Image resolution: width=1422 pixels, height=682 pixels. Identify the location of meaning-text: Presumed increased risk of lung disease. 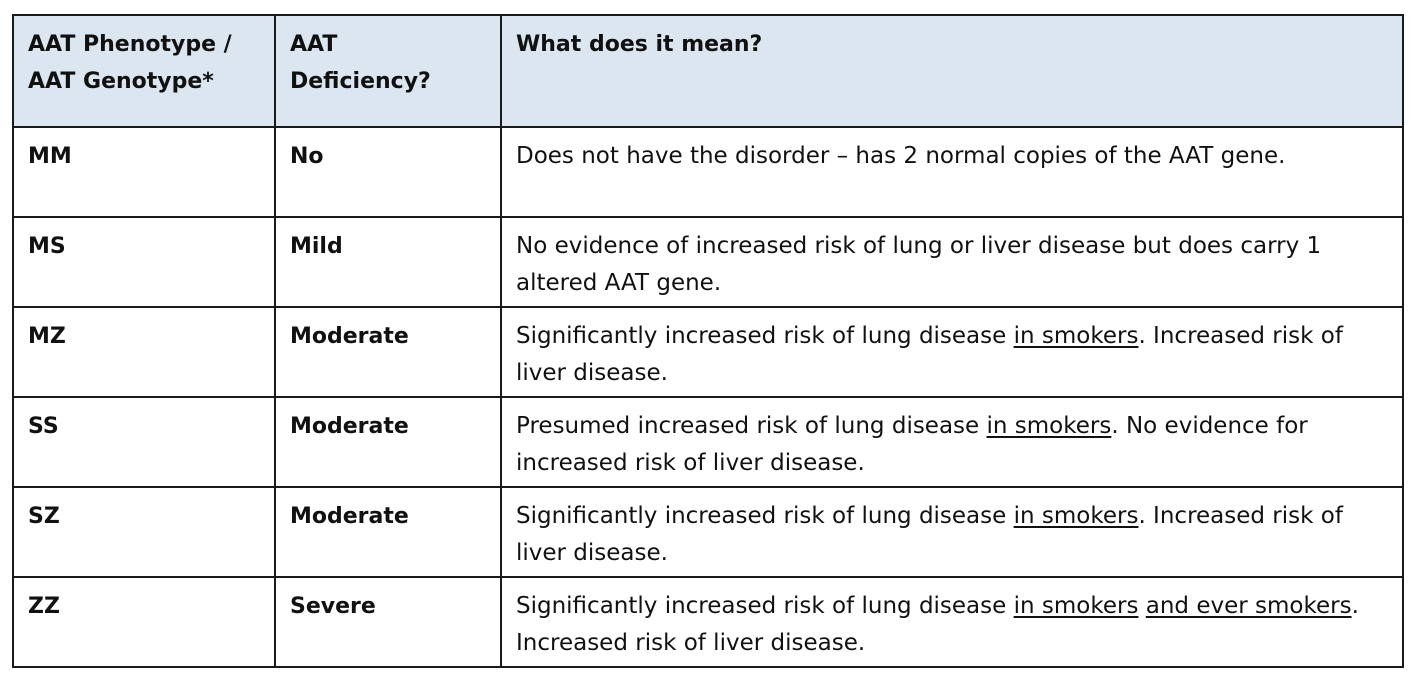
(751, 426).